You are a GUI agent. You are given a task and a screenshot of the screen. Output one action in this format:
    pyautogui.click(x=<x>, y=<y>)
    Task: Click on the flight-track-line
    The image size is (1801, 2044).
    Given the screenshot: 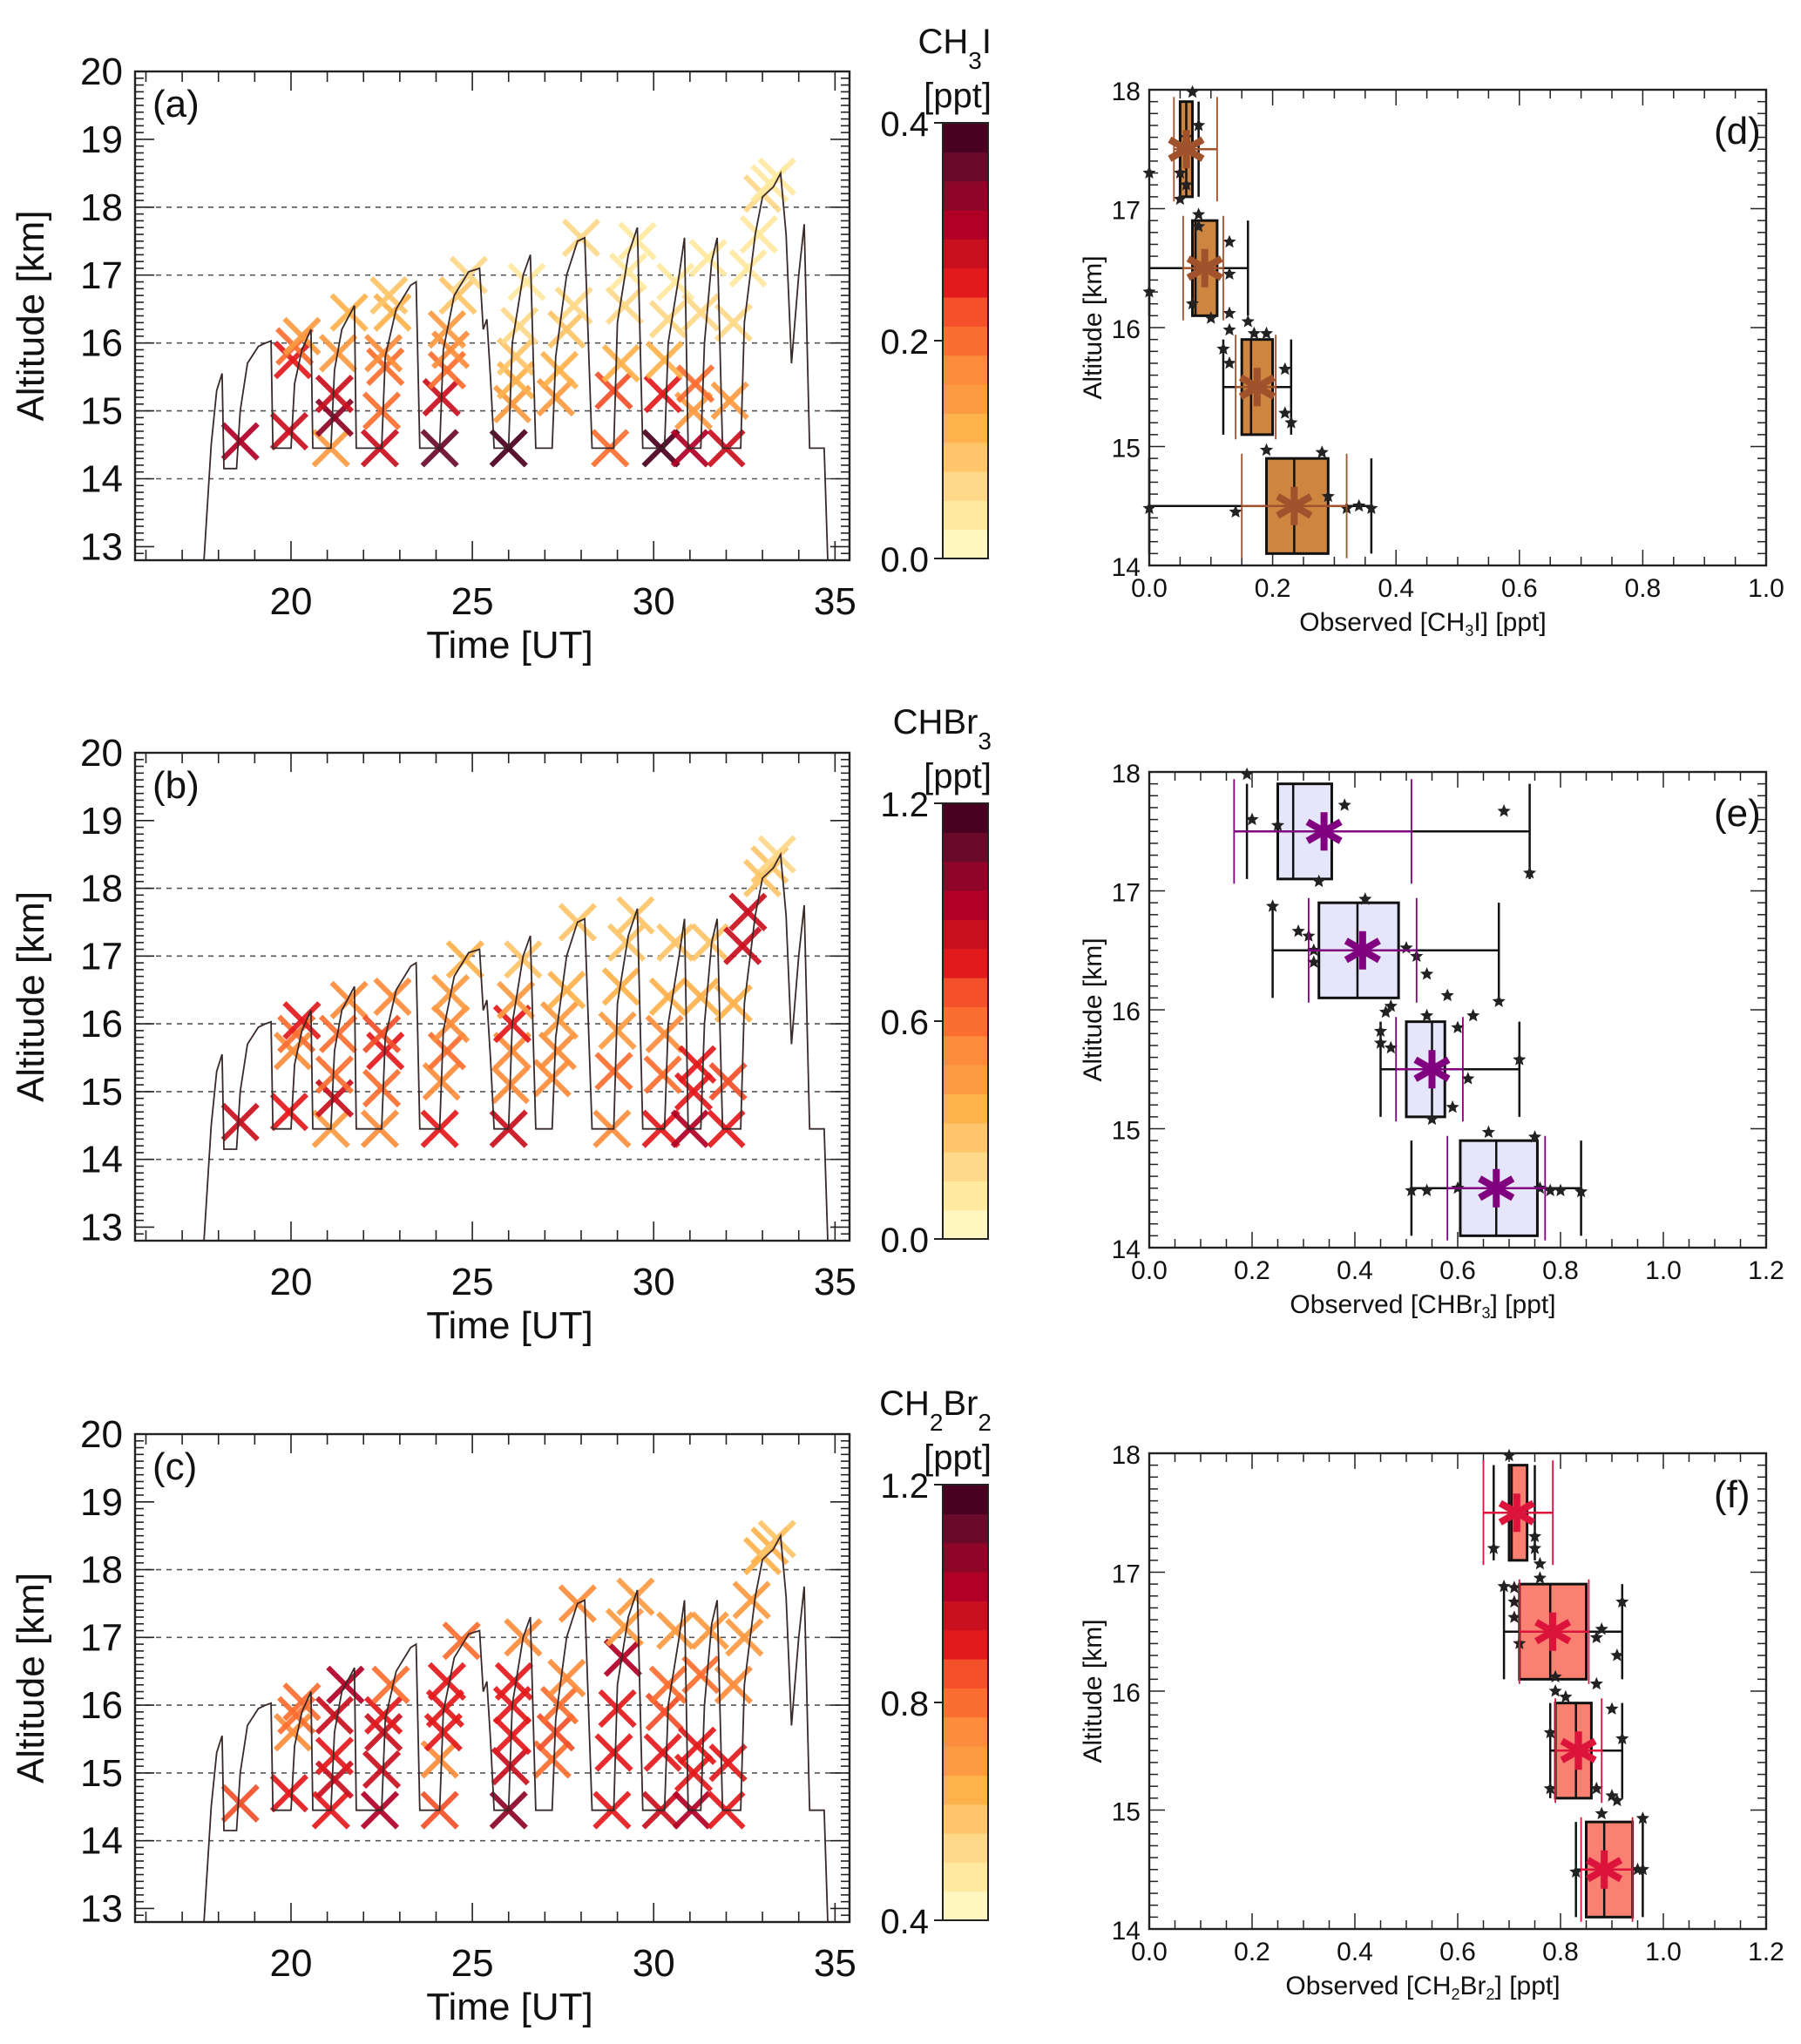 What is the action you would take?
    pyautogui.click(x=516, y=1047)
    